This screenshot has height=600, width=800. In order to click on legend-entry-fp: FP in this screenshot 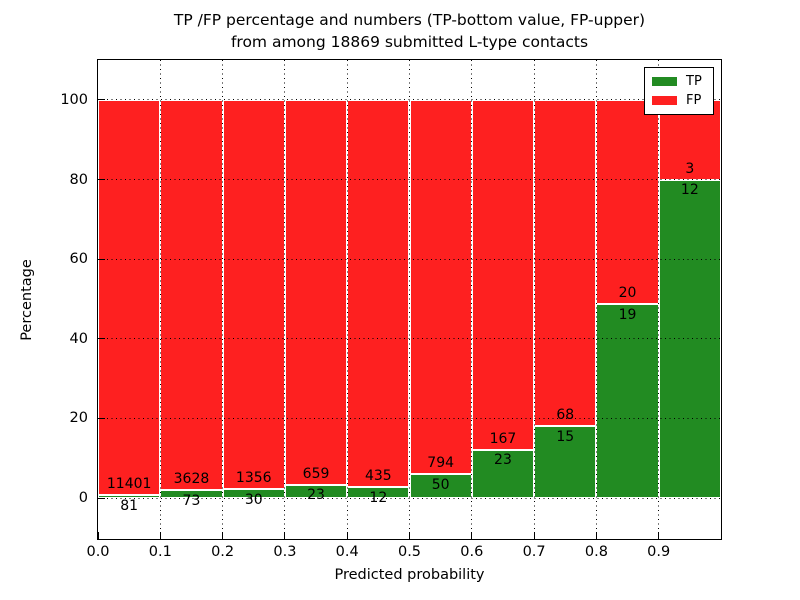, I will do `click(679, 100)`.